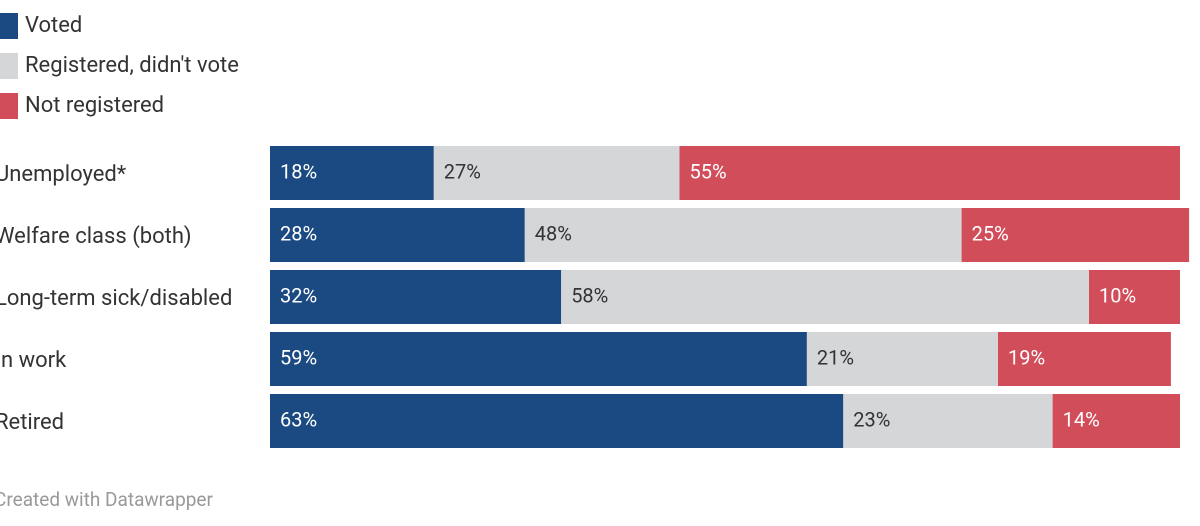 The height and width of the screenshot is (526, 1200). Describe the element at coordinates (298, 419) in the screenshot. I see `value-label: 63%` at that location.